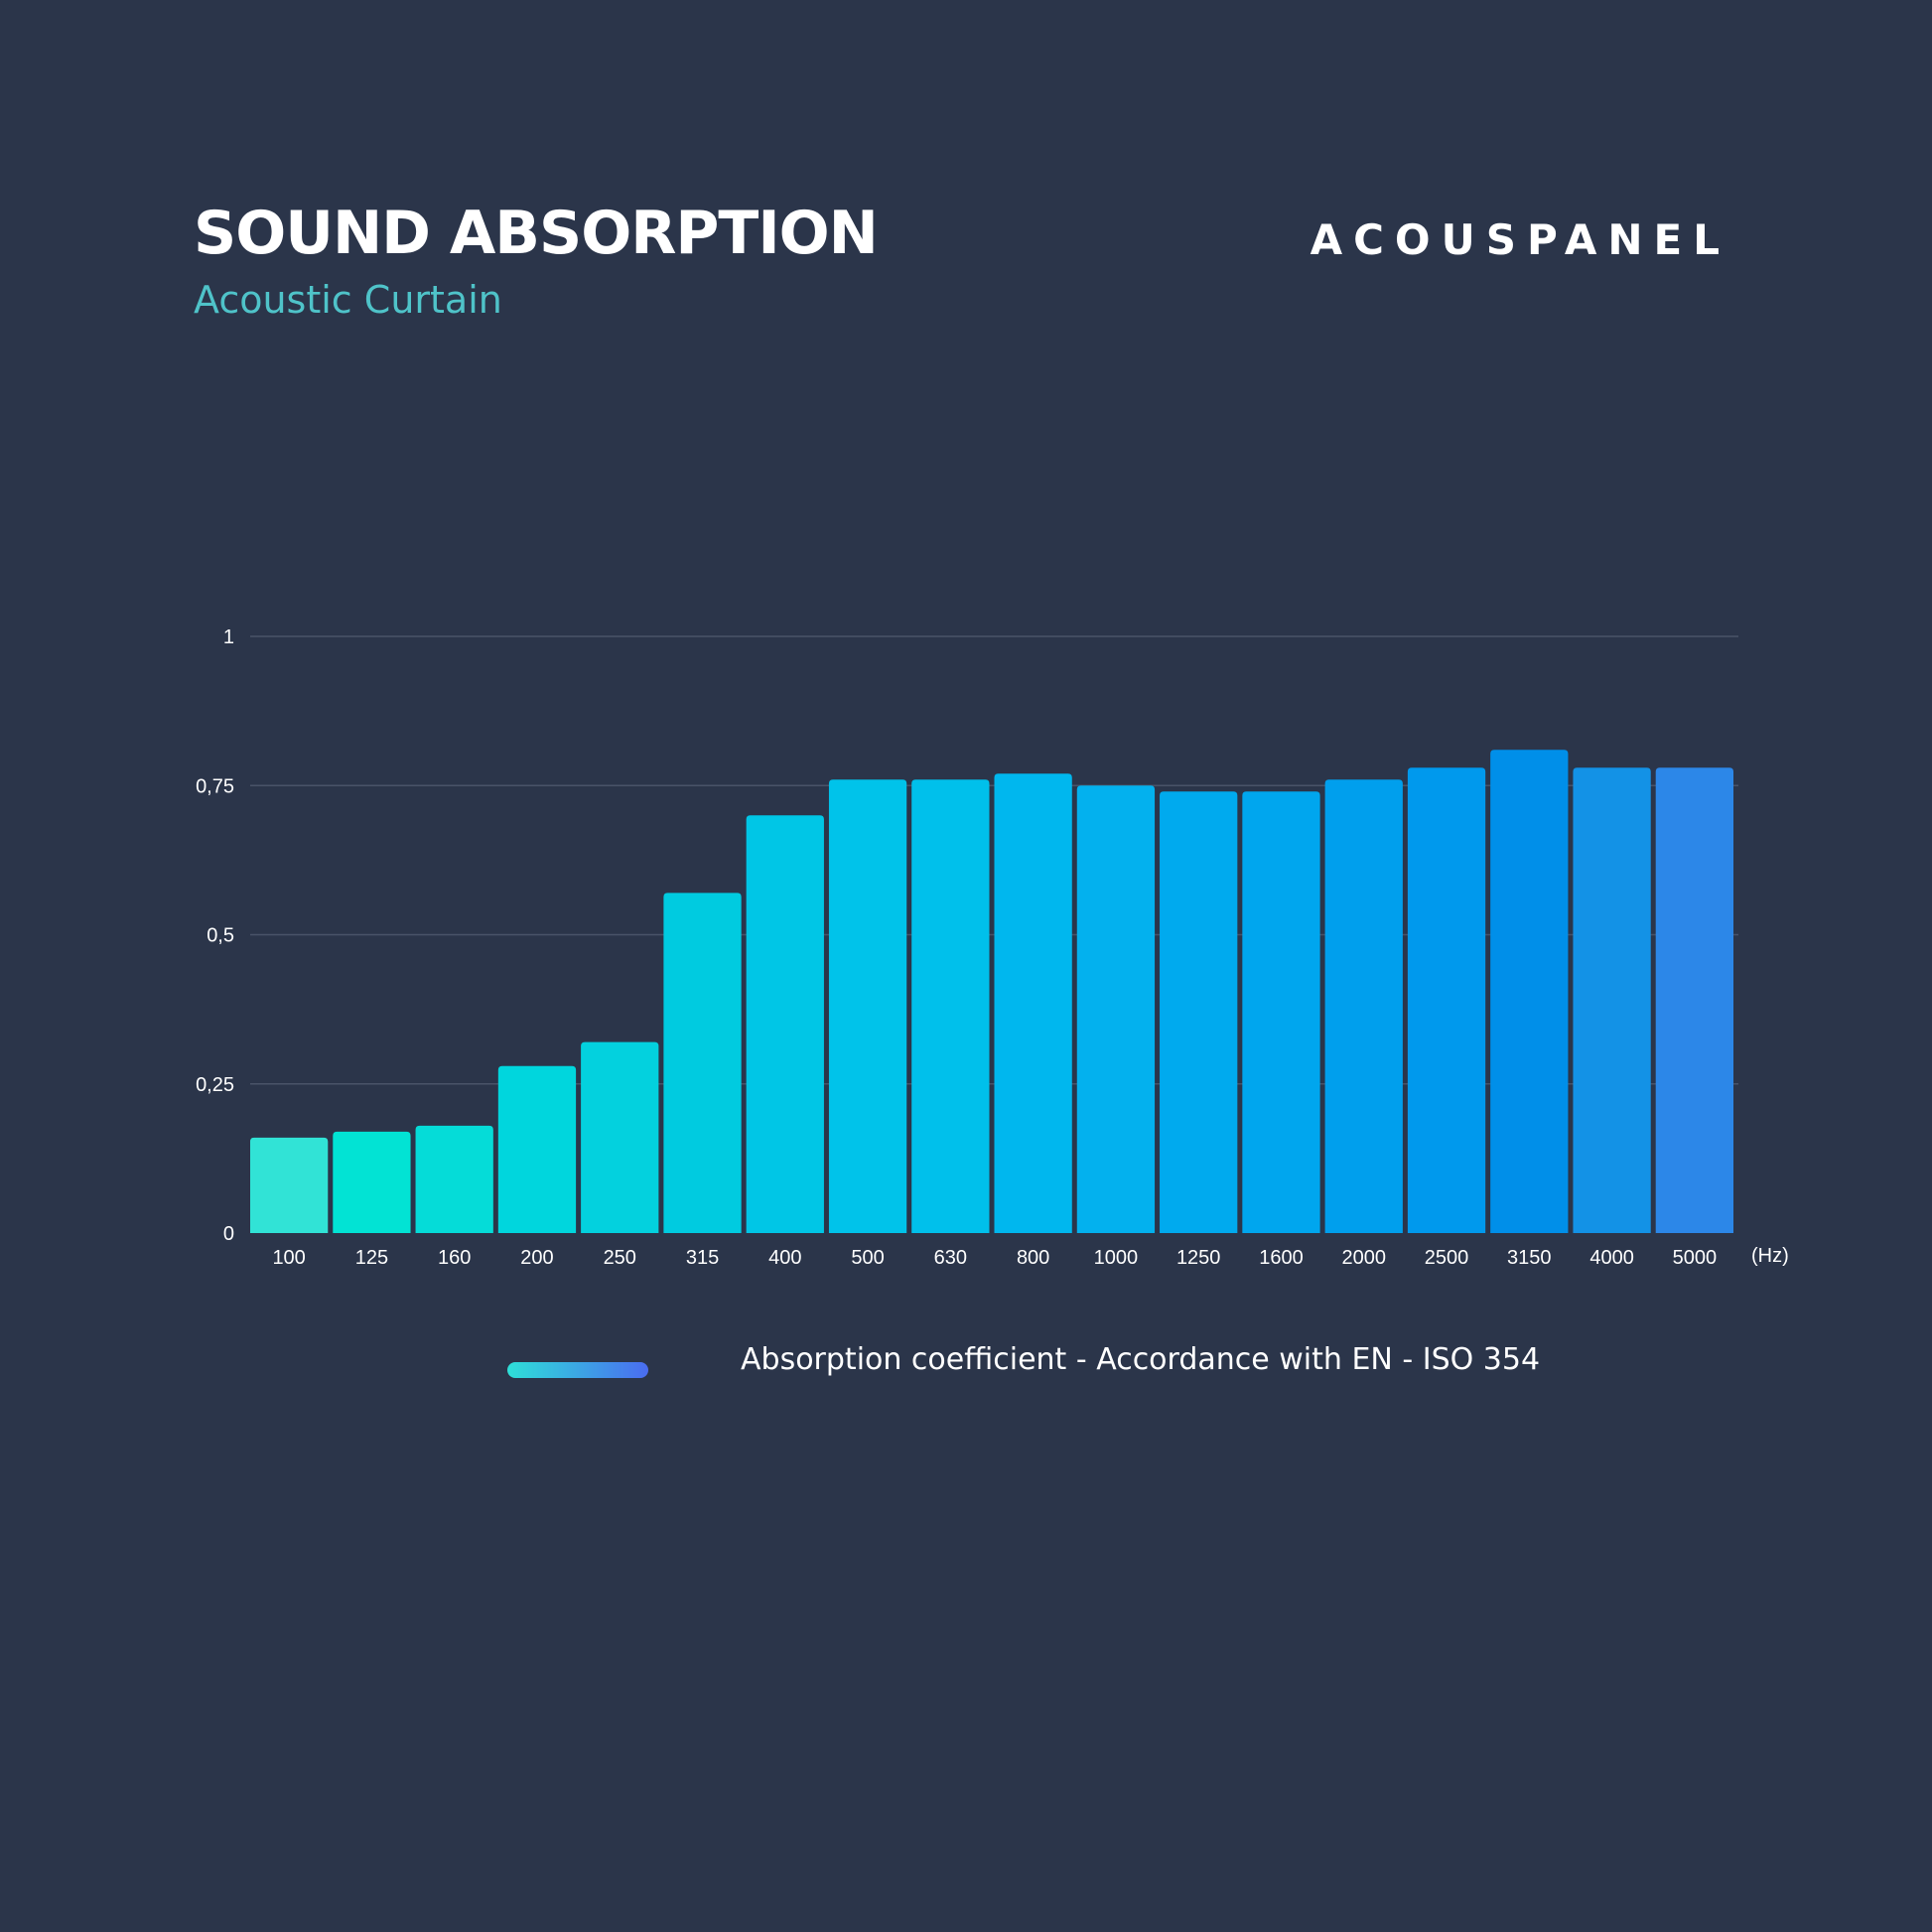 This screenshot has height=1932, width=1932. What do you see at coordinates (703, 1258) in the screenshot?
I see `x-tick-label: 315` at bounding box center [703, 1258].